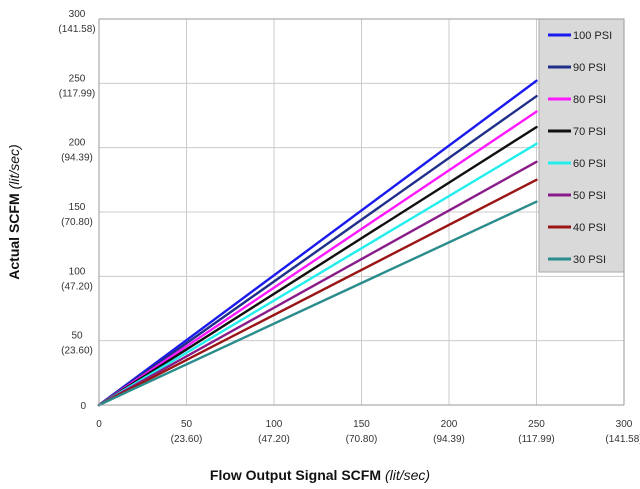 This screenshot has width=640, height=489. I want to click on x-tick-sublabel: (141.58), so click(622, 439).